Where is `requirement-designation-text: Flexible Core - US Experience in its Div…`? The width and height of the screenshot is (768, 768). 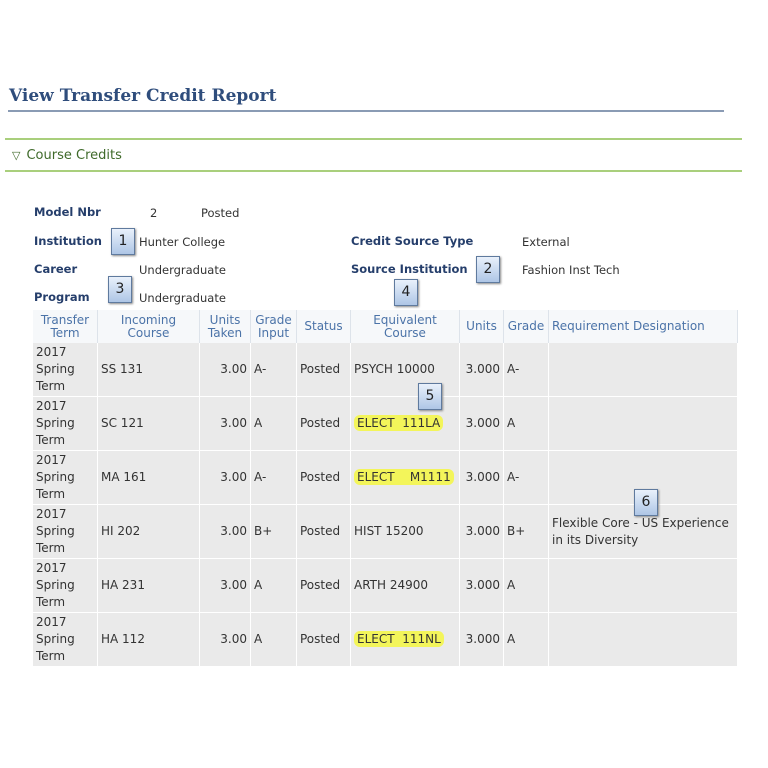
requirement-designation-text: Flexible Core - US Experience in its Div… is located at coordinates (640, 531).